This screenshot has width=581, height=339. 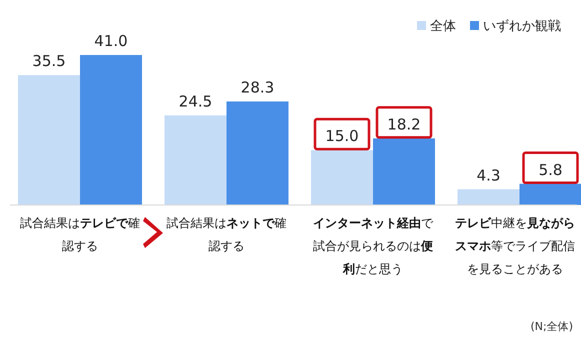 I want to click on data-label: 18.2, so click(x=404, y=124).